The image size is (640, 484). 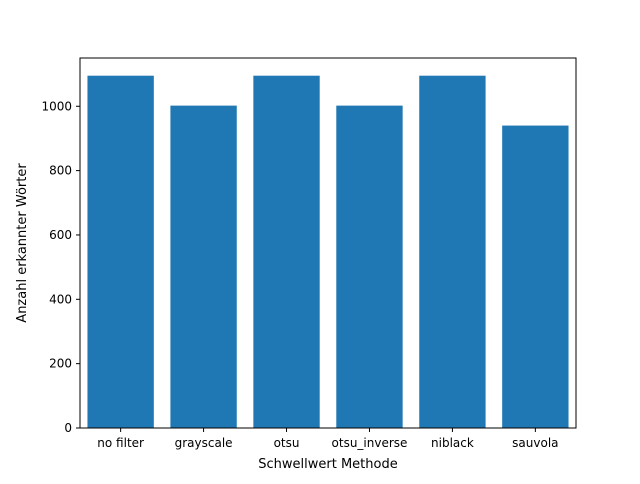 What do you see at coordinates (60, 235) in the screenshot?
I see `y-tick-label: 600` at bounding box center [60, 235].